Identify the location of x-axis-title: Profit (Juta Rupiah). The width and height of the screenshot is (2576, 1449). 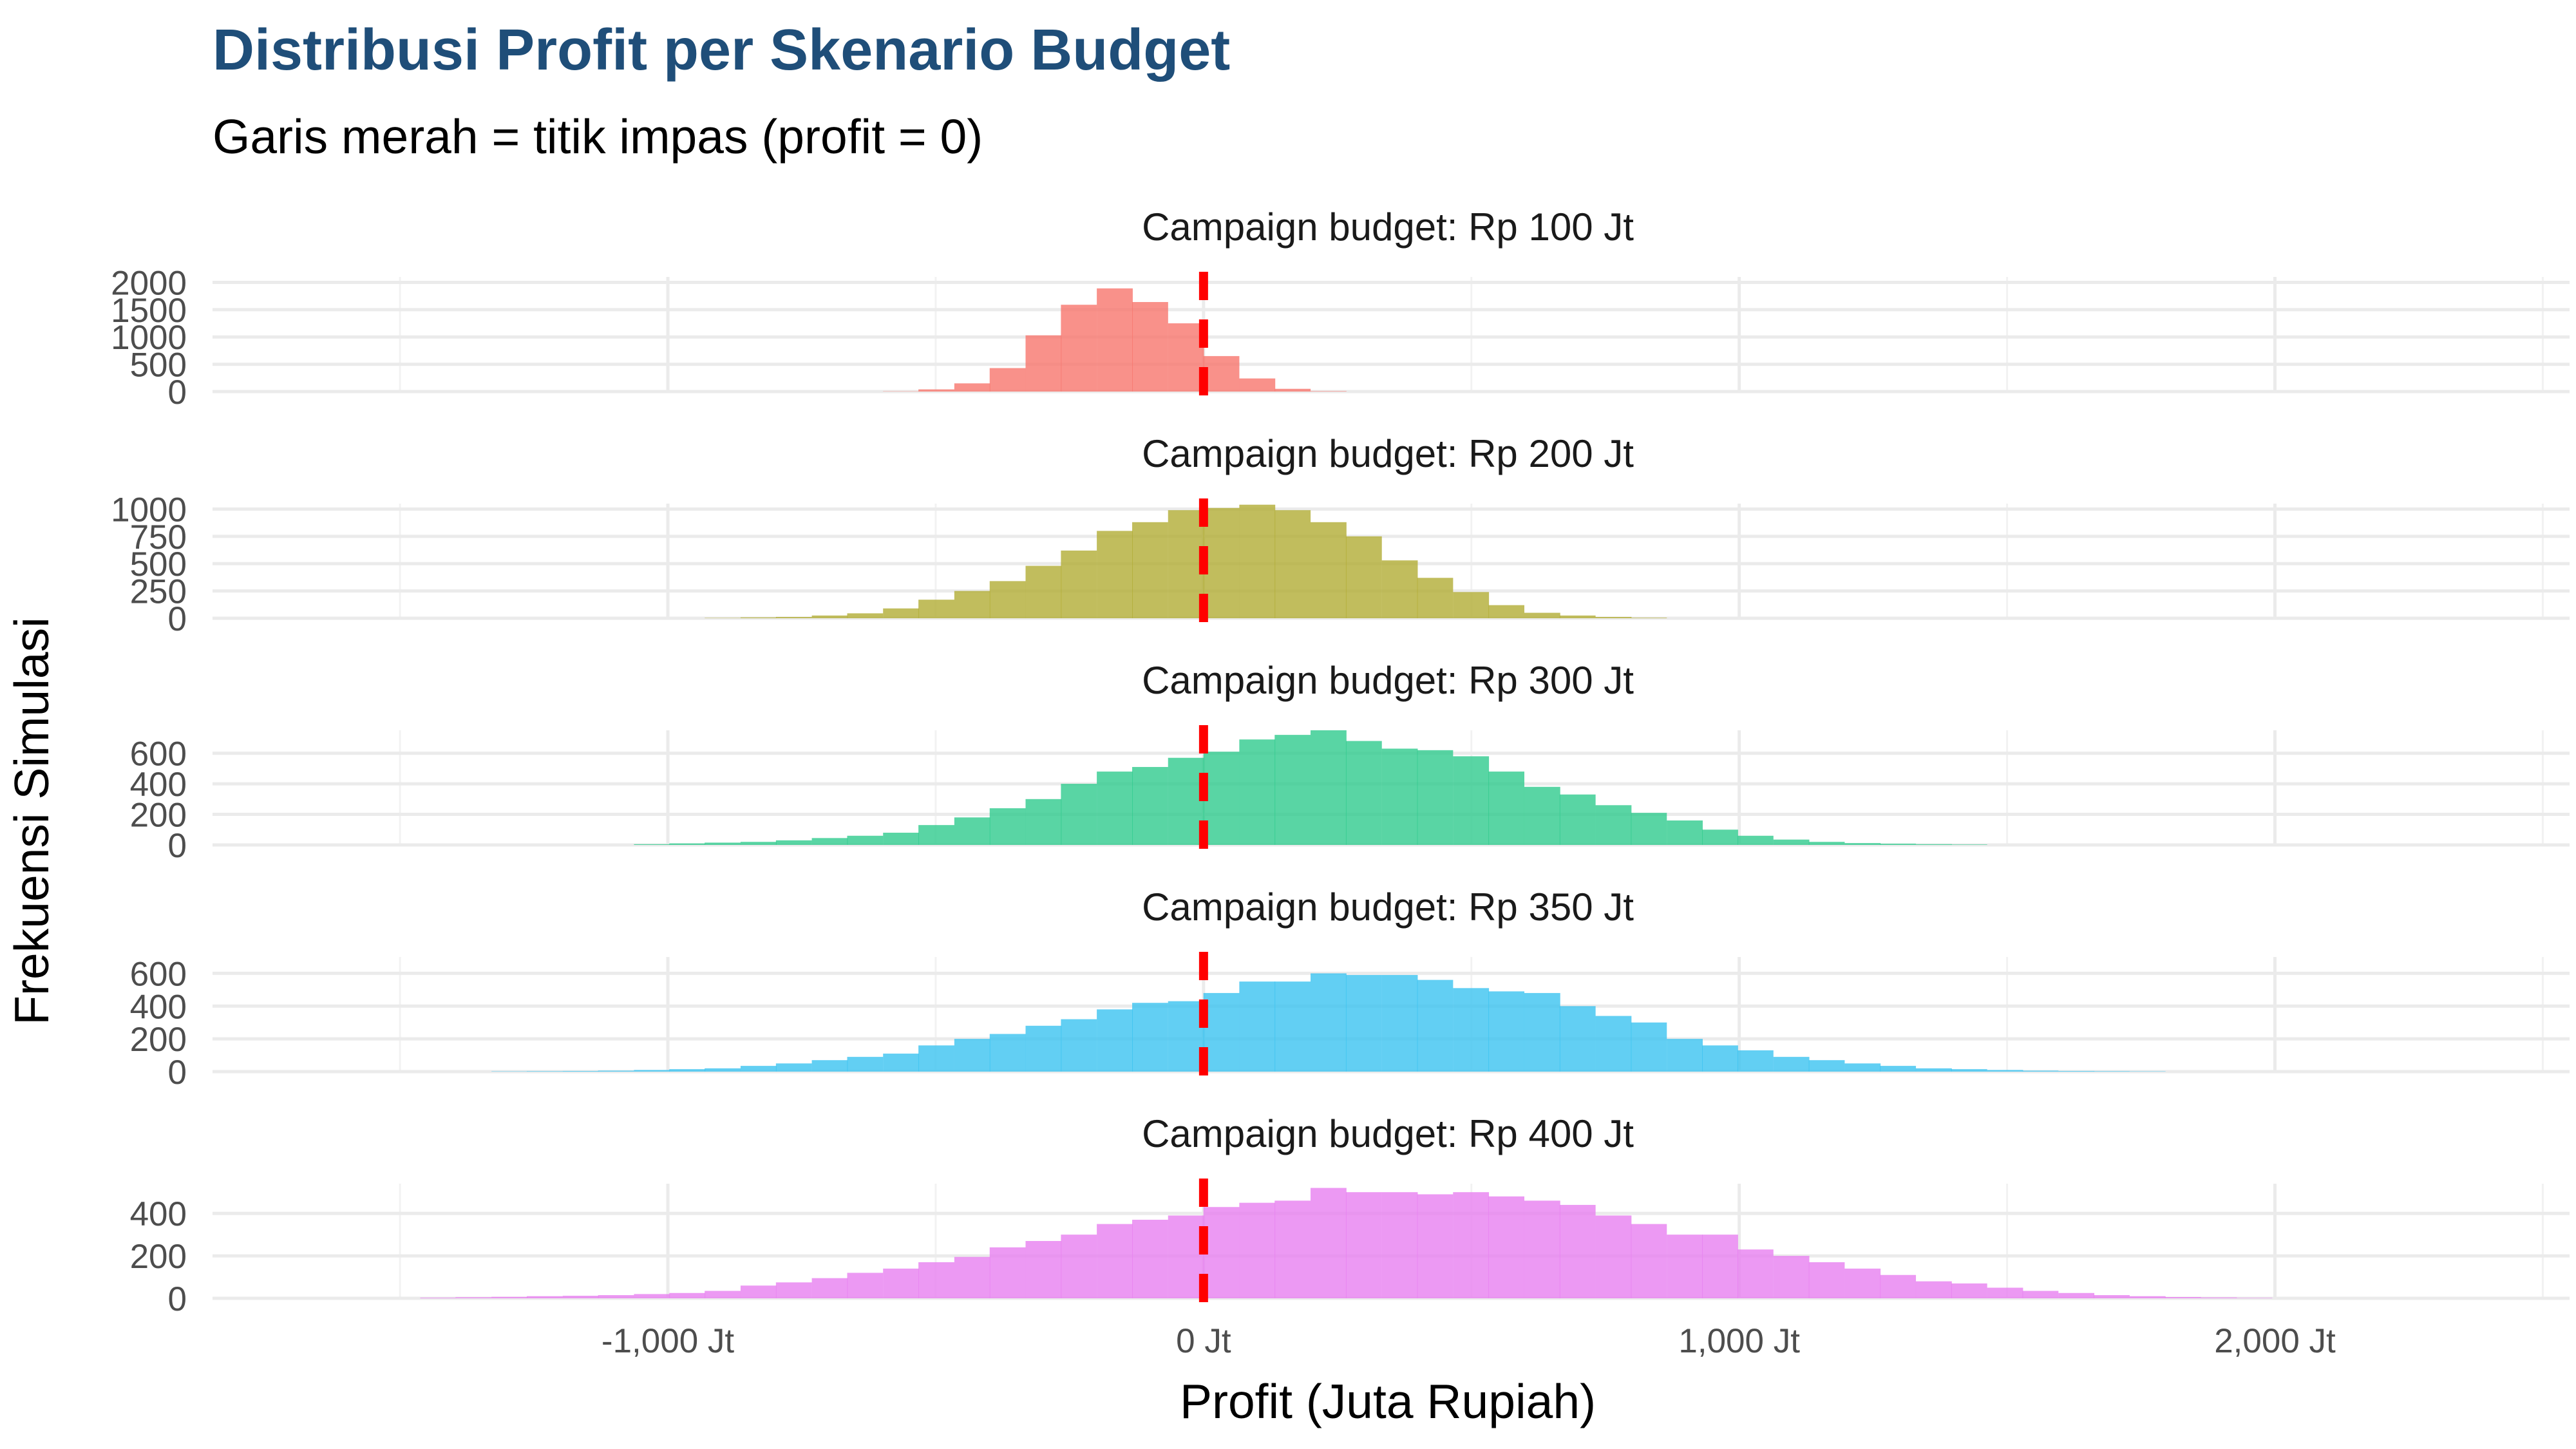
(1388, 1401).